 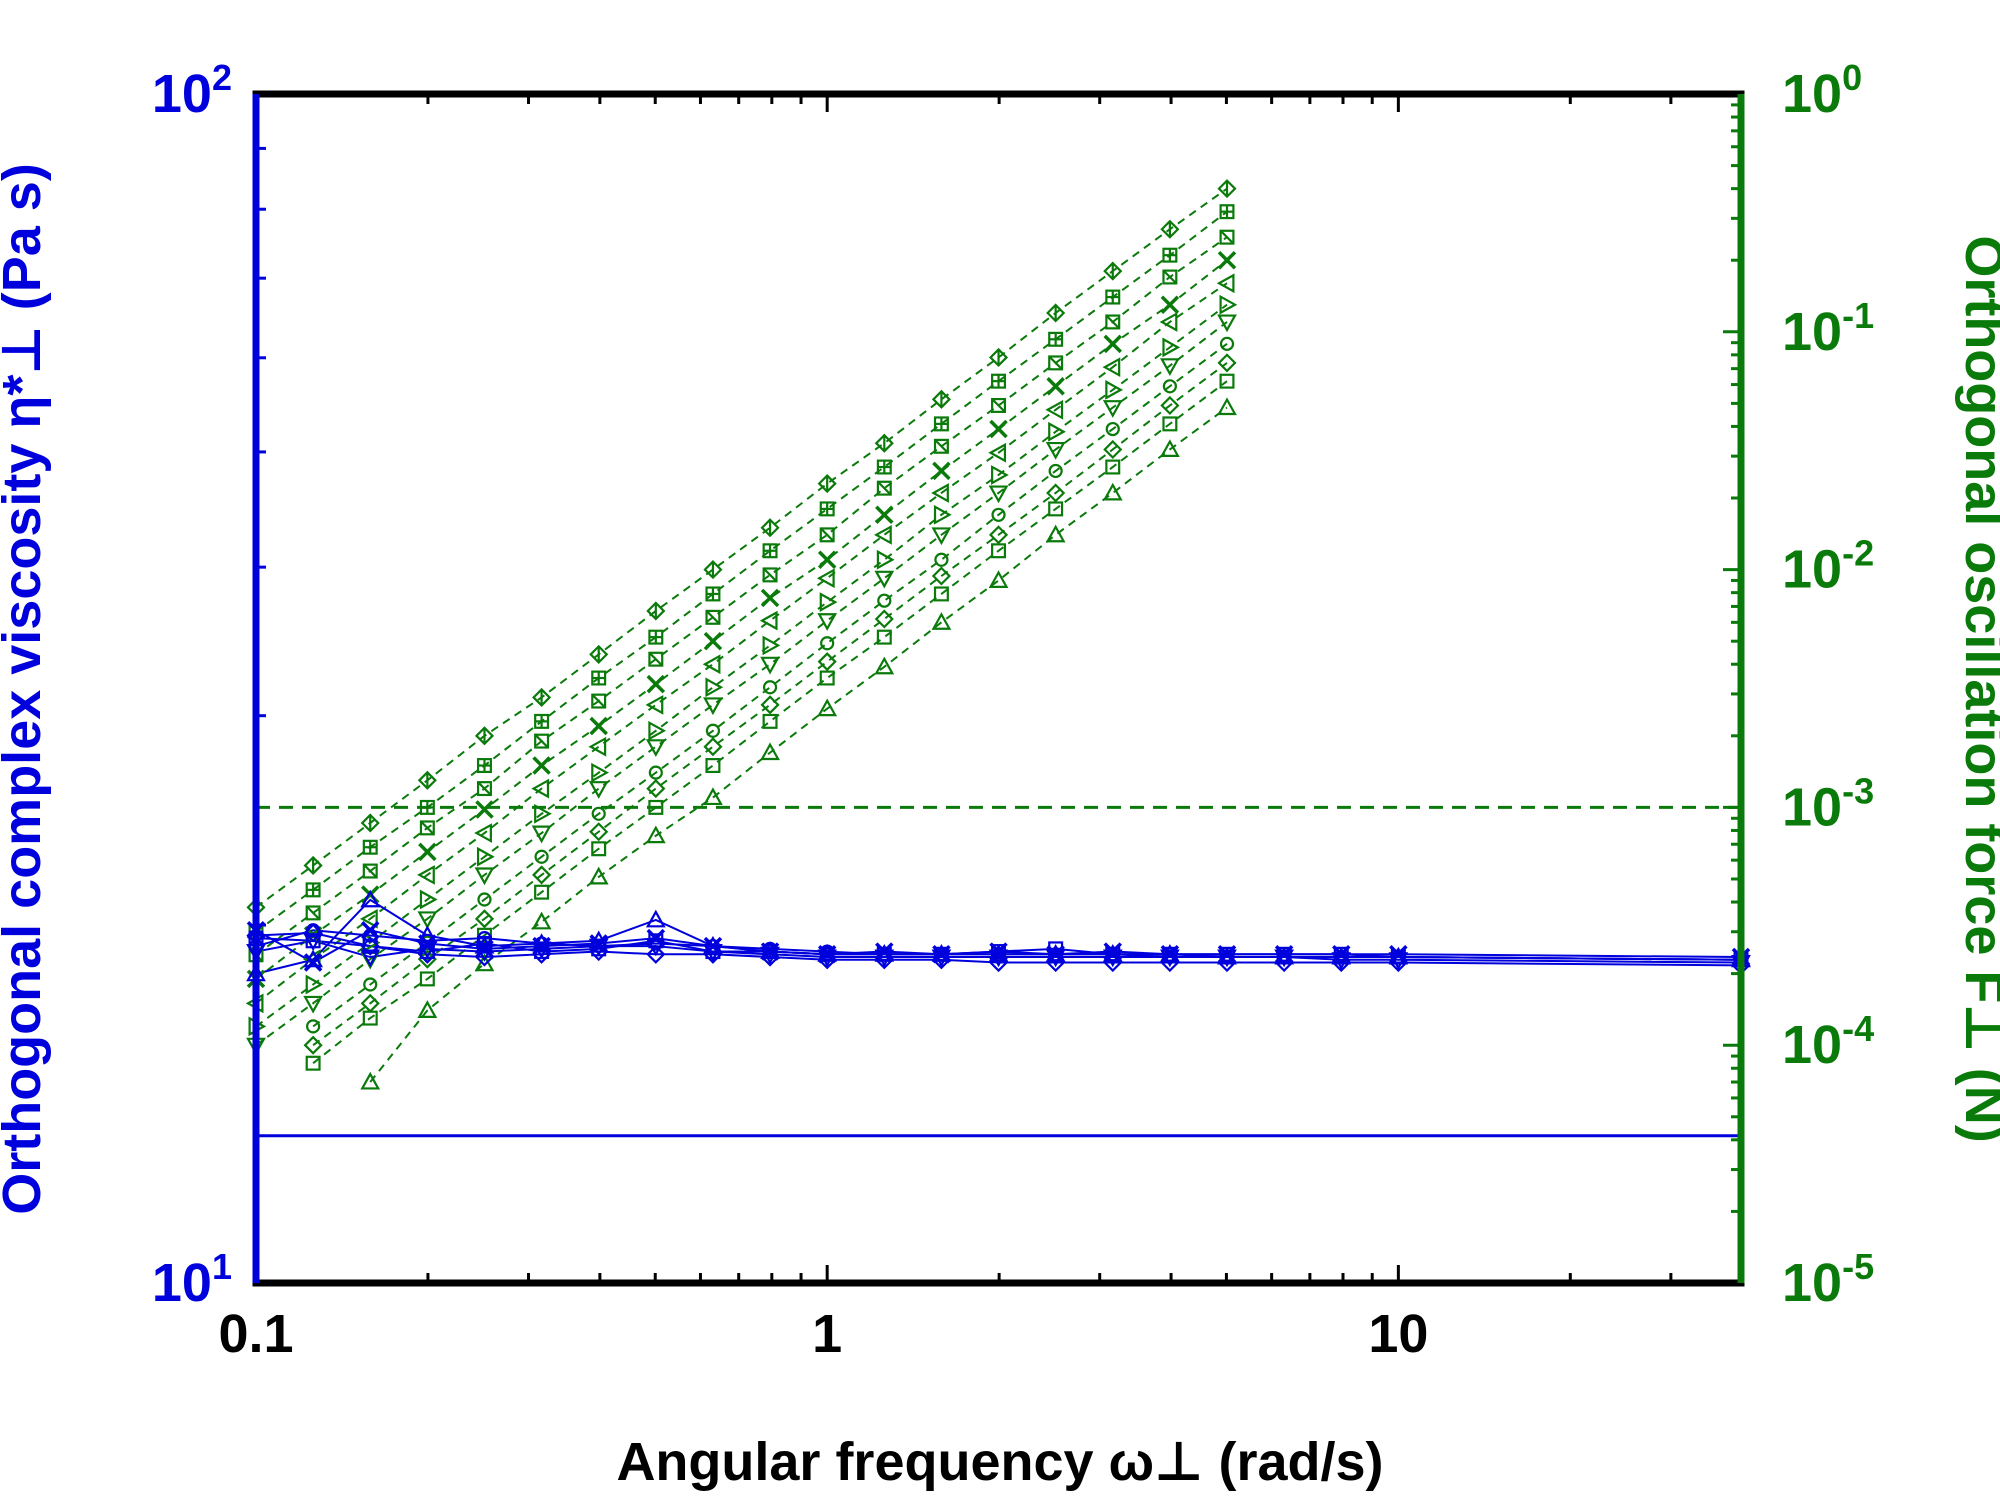 I want to click on y-left-axis-title: Orthogonal complex viscosity η*⊥ (Pa s), so click(x=26, y=689).